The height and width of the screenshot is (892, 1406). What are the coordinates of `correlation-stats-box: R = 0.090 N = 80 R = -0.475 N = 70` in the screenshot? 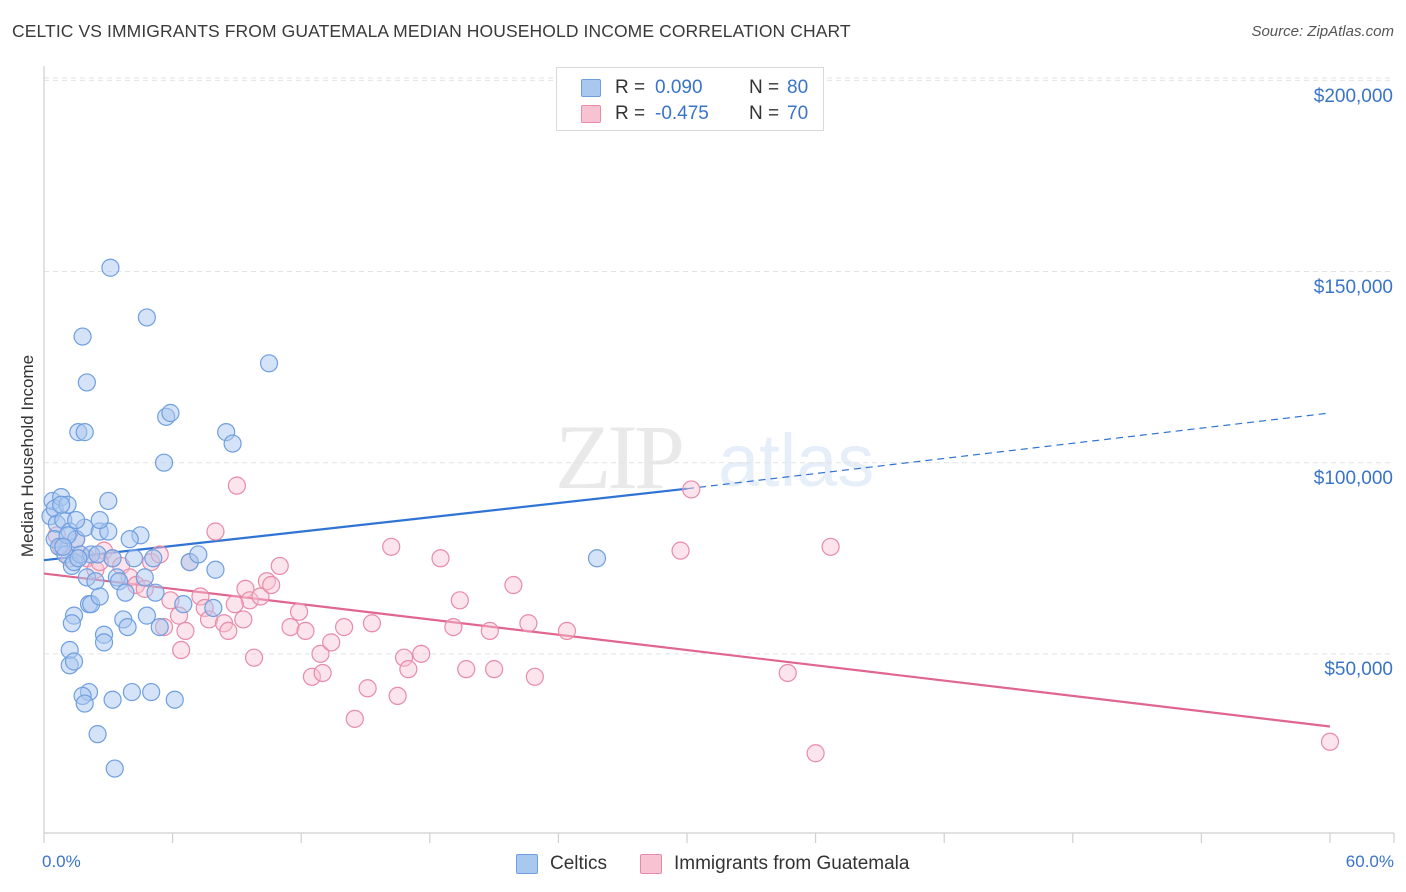 It's located at (690, 99).